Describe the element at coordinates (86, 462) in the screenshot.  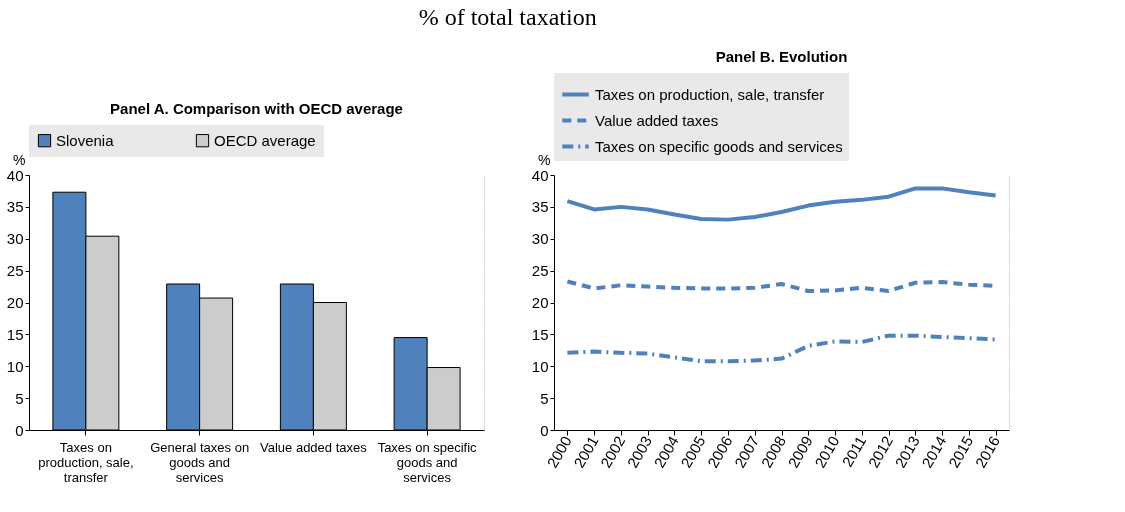
I see `x-tick-label: Taxes on production, sale, transfer` at that location.